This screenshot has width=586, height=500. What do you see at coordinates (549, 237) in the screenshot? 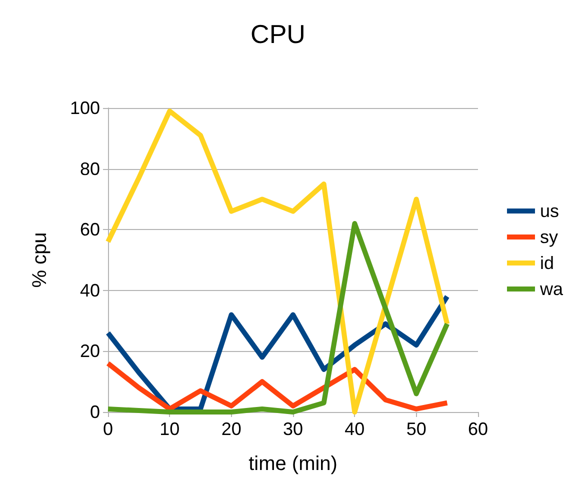
I see `legend-label: sy` at bounding box center [549, 237].